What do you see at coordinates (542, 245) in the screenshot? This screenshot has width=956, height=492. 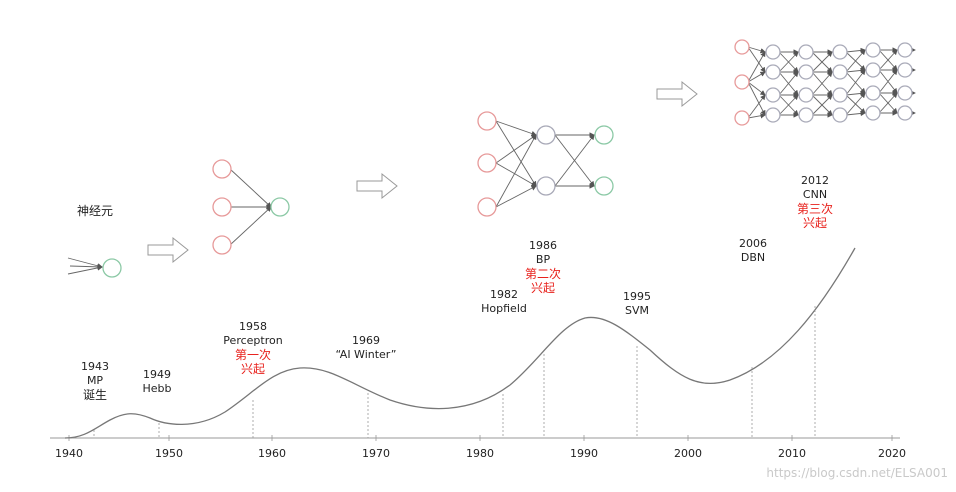 I see `event-year: 1986` at bounding box center [542, 245].